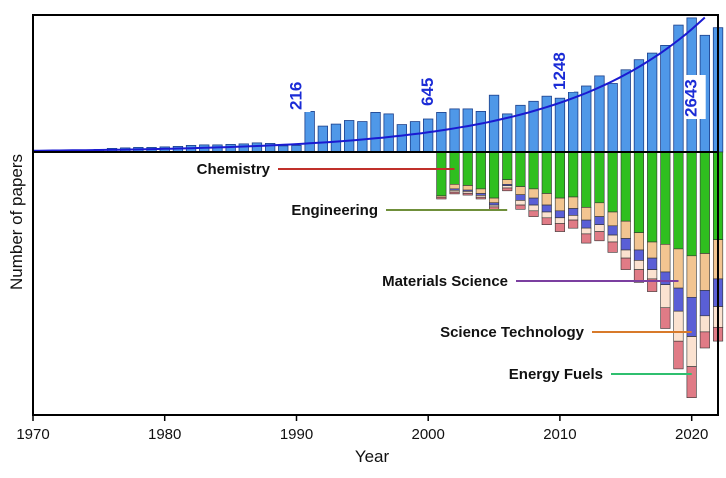 The width and height of the screenshot is (726, 478). Describe the element at coordinates (546, 208) in the screenshot. I see `stack-materials-science-2009` at that location.